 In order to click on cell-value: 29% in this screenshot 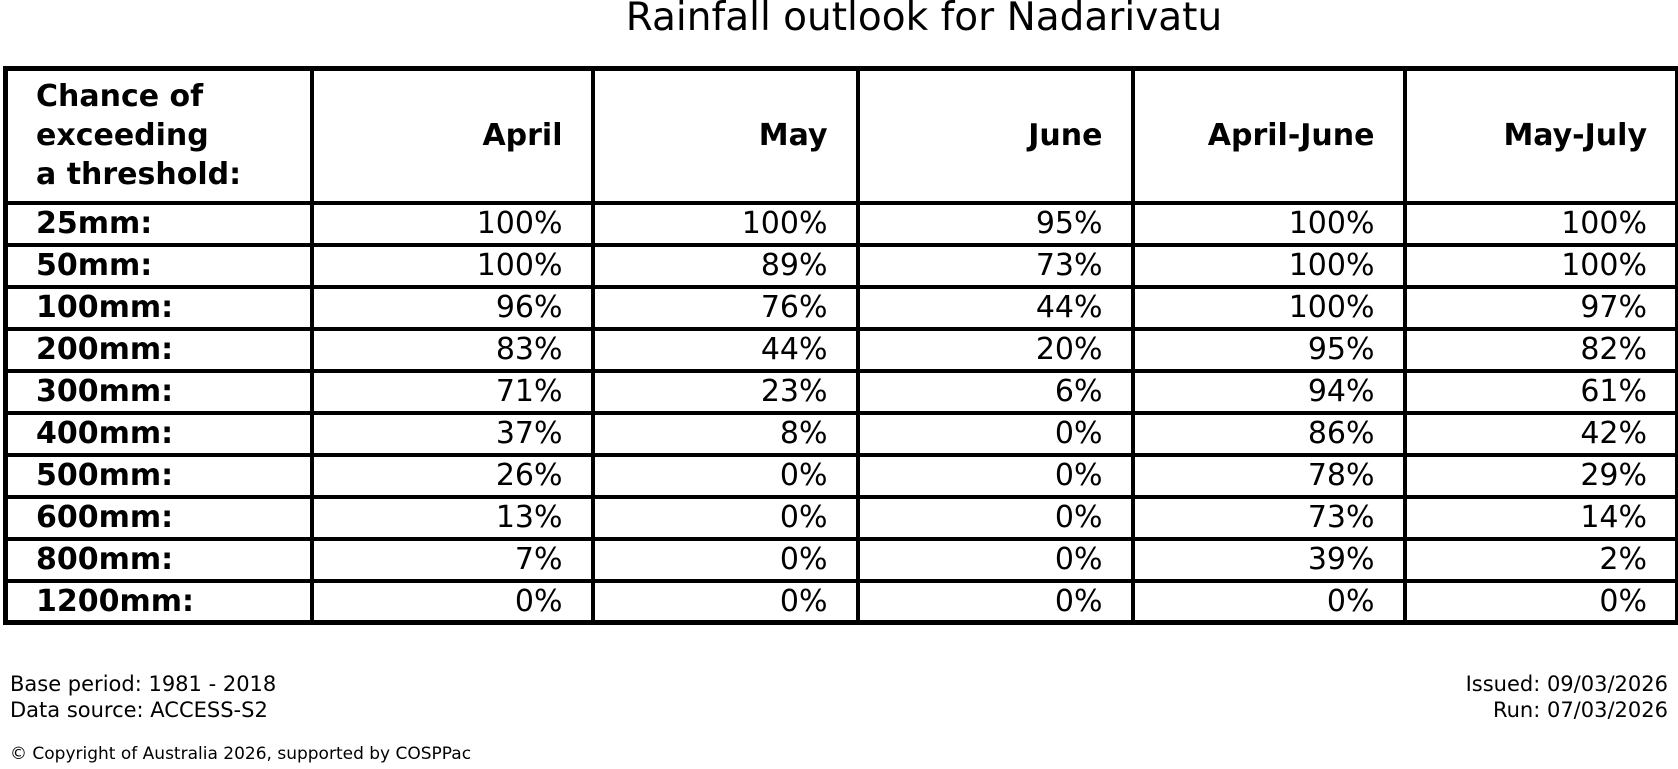, I will do `click(1540, 475)`.